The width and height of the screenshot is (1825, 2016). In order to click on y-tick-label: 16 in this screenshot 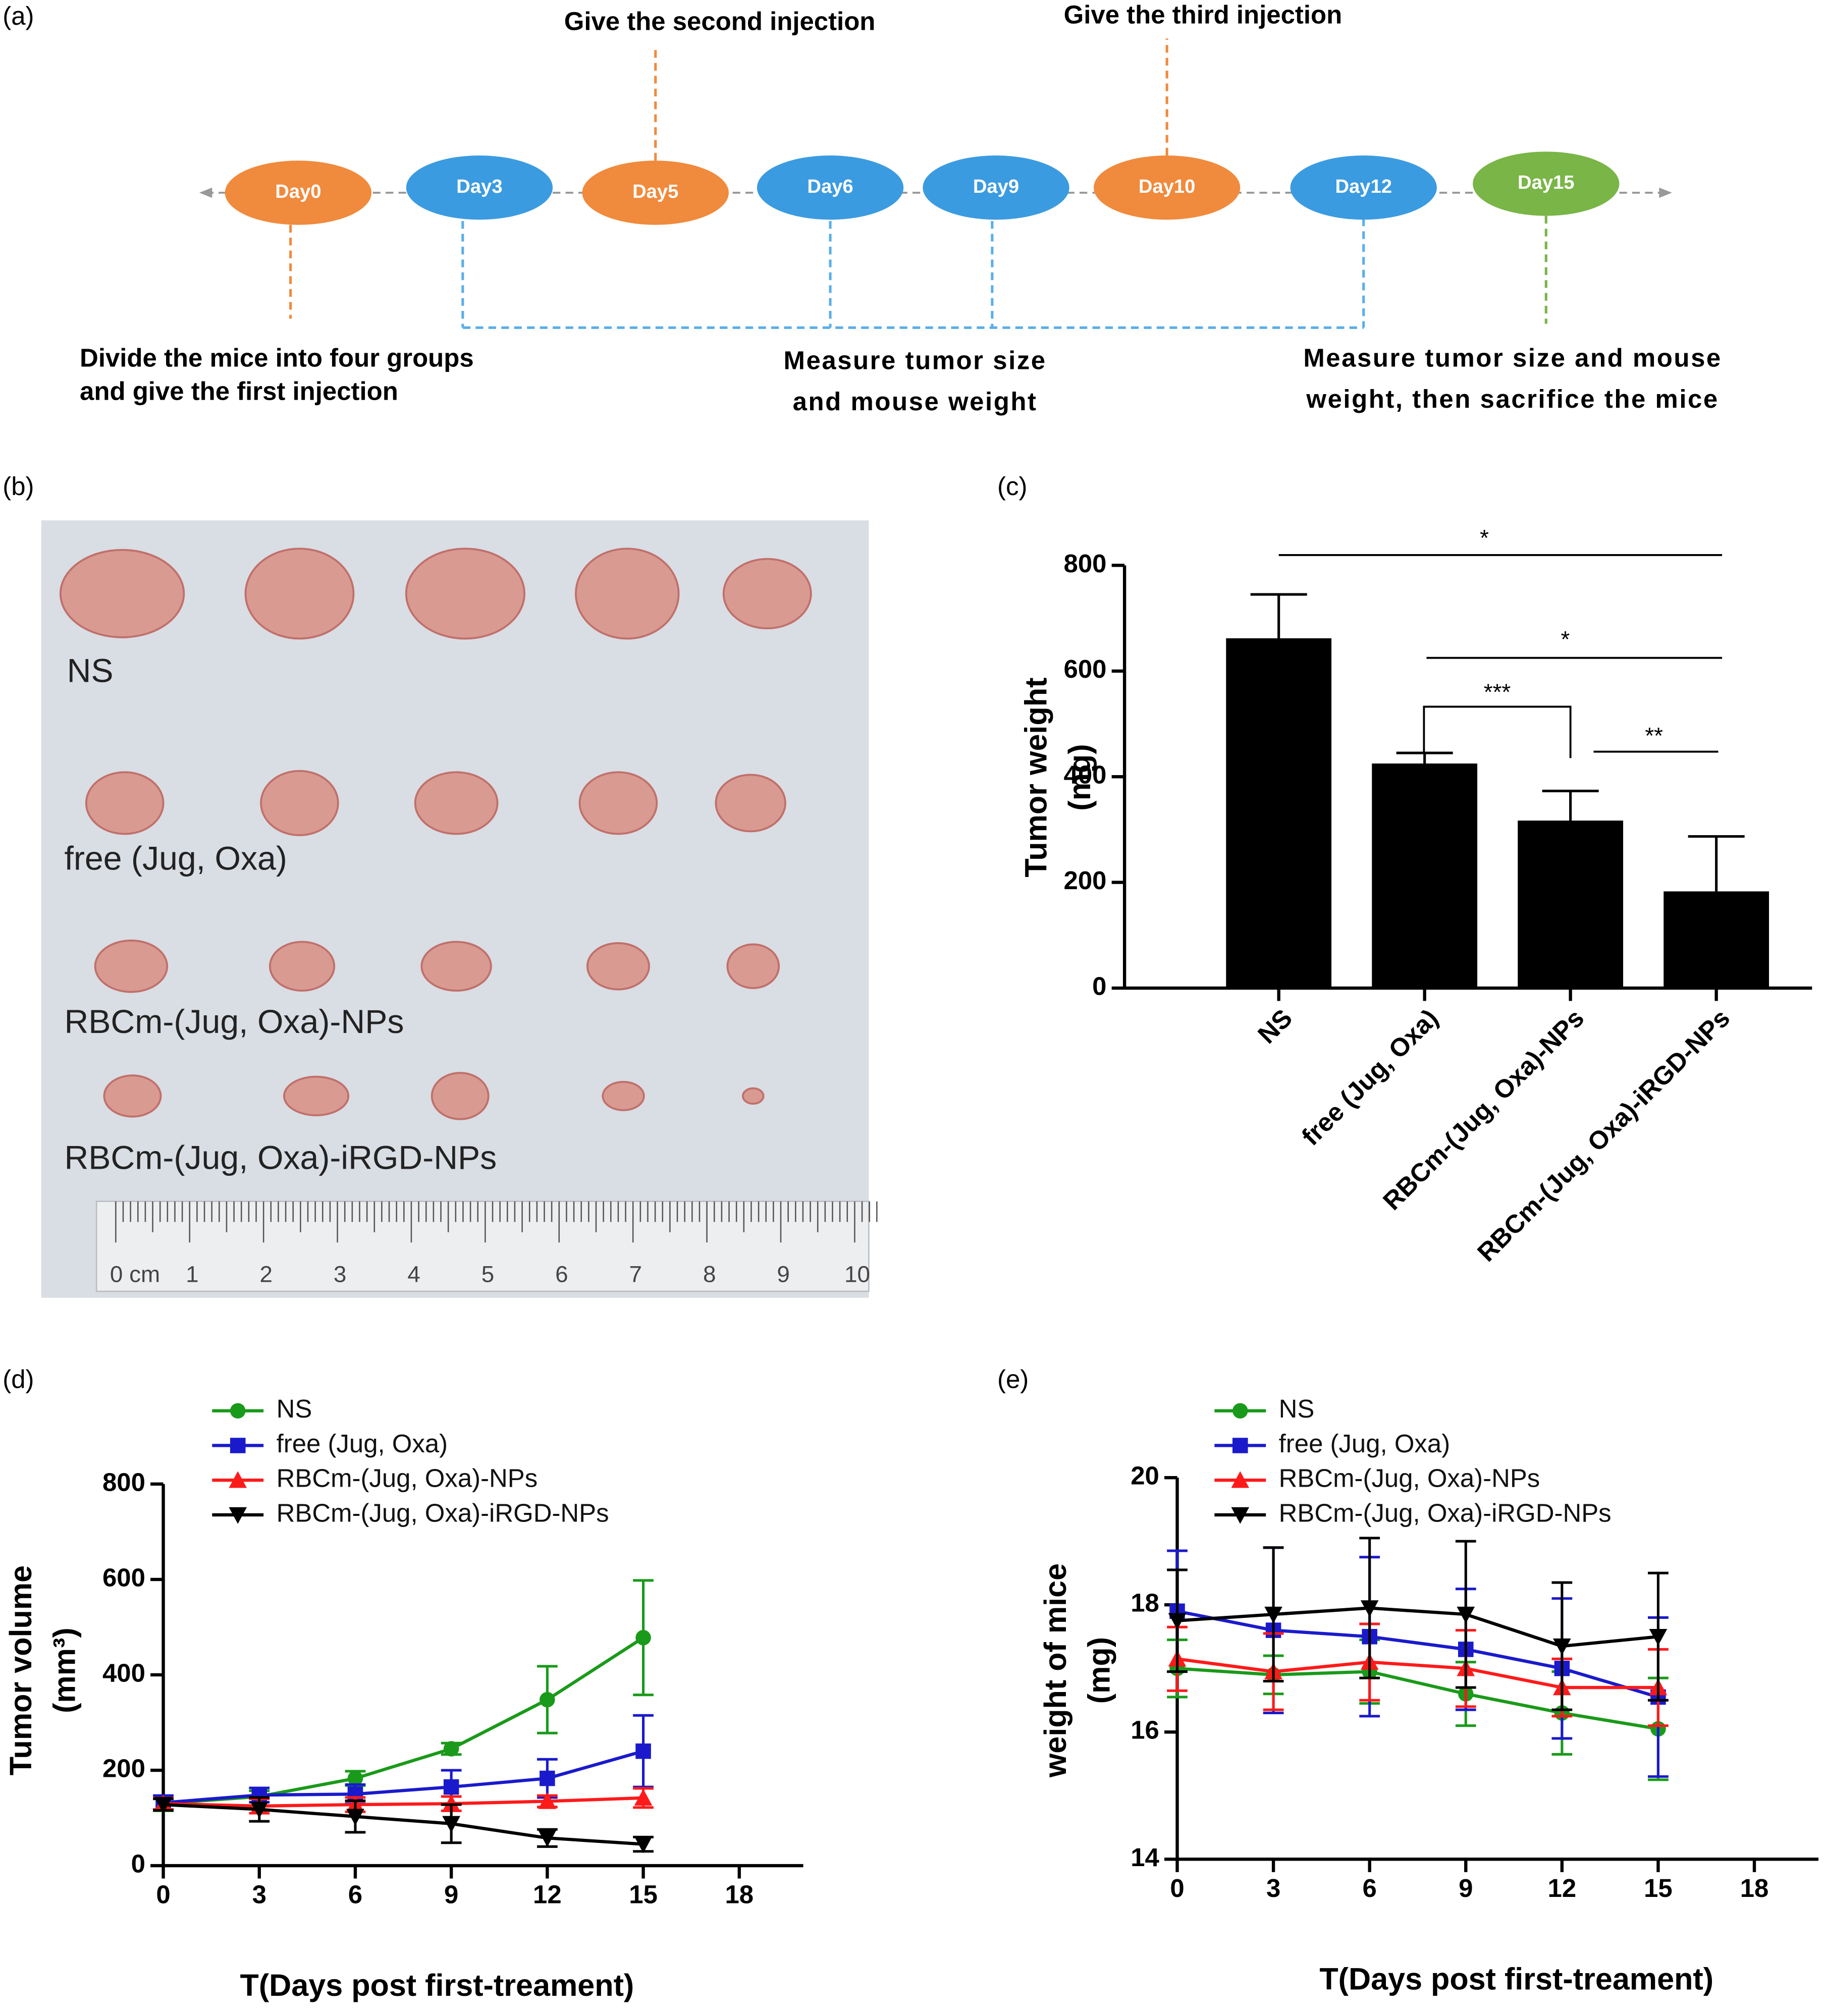, I will do `click(1145, 1730)`.